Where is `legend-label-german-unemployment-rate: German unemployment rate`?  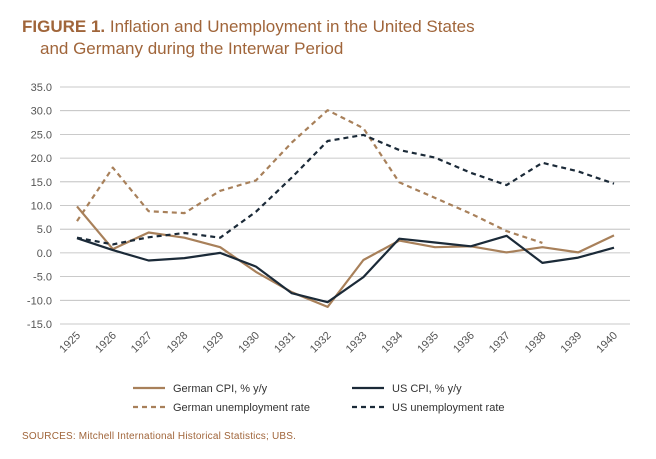 legend-label-german-unemployment-rate: German unemployment rate is located at coordinates (241, 408).